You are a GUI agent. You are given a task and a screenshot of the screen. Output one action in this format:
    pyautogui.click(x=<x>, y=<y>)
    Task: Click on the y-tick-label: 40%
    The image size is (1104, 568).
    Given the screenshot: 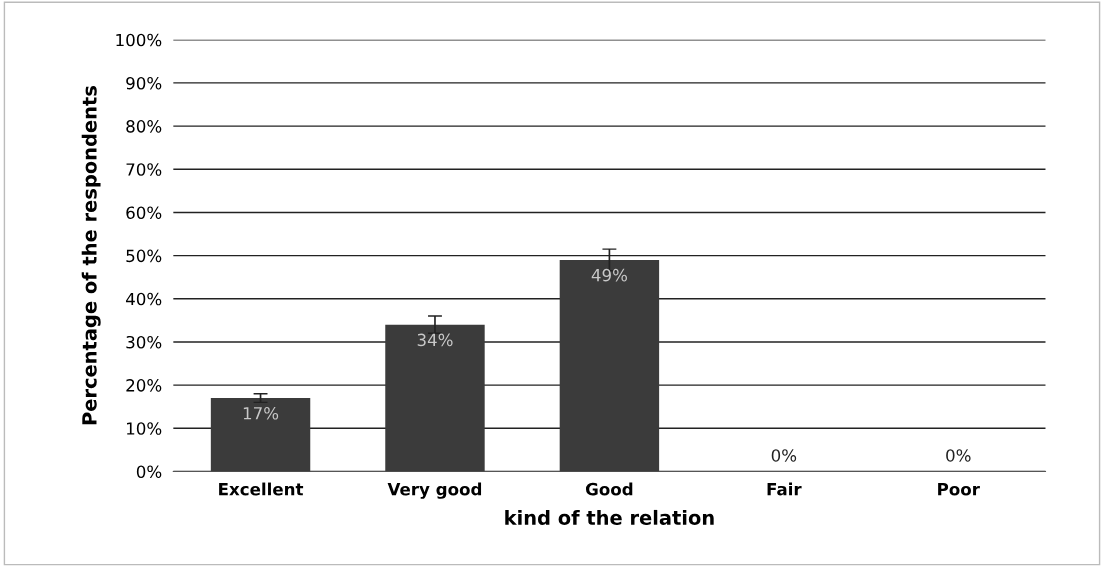 What is the action you would take?
    pyautogui.click(x=143, y=299)
    